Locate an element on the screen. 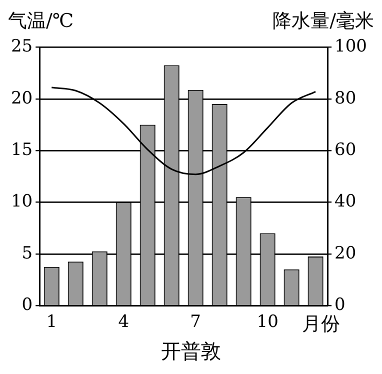 This screenshot has height=374, width=382. x-tick-label: 4 is located at coordinates (124, 322).